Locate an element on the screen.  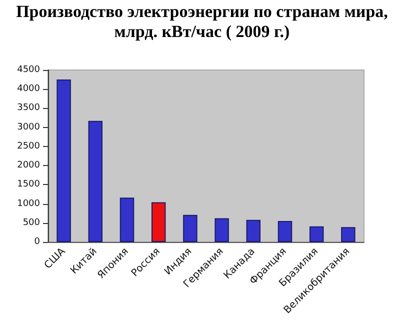
y-tick-label: 4500 is located at coordinates (28, 70).